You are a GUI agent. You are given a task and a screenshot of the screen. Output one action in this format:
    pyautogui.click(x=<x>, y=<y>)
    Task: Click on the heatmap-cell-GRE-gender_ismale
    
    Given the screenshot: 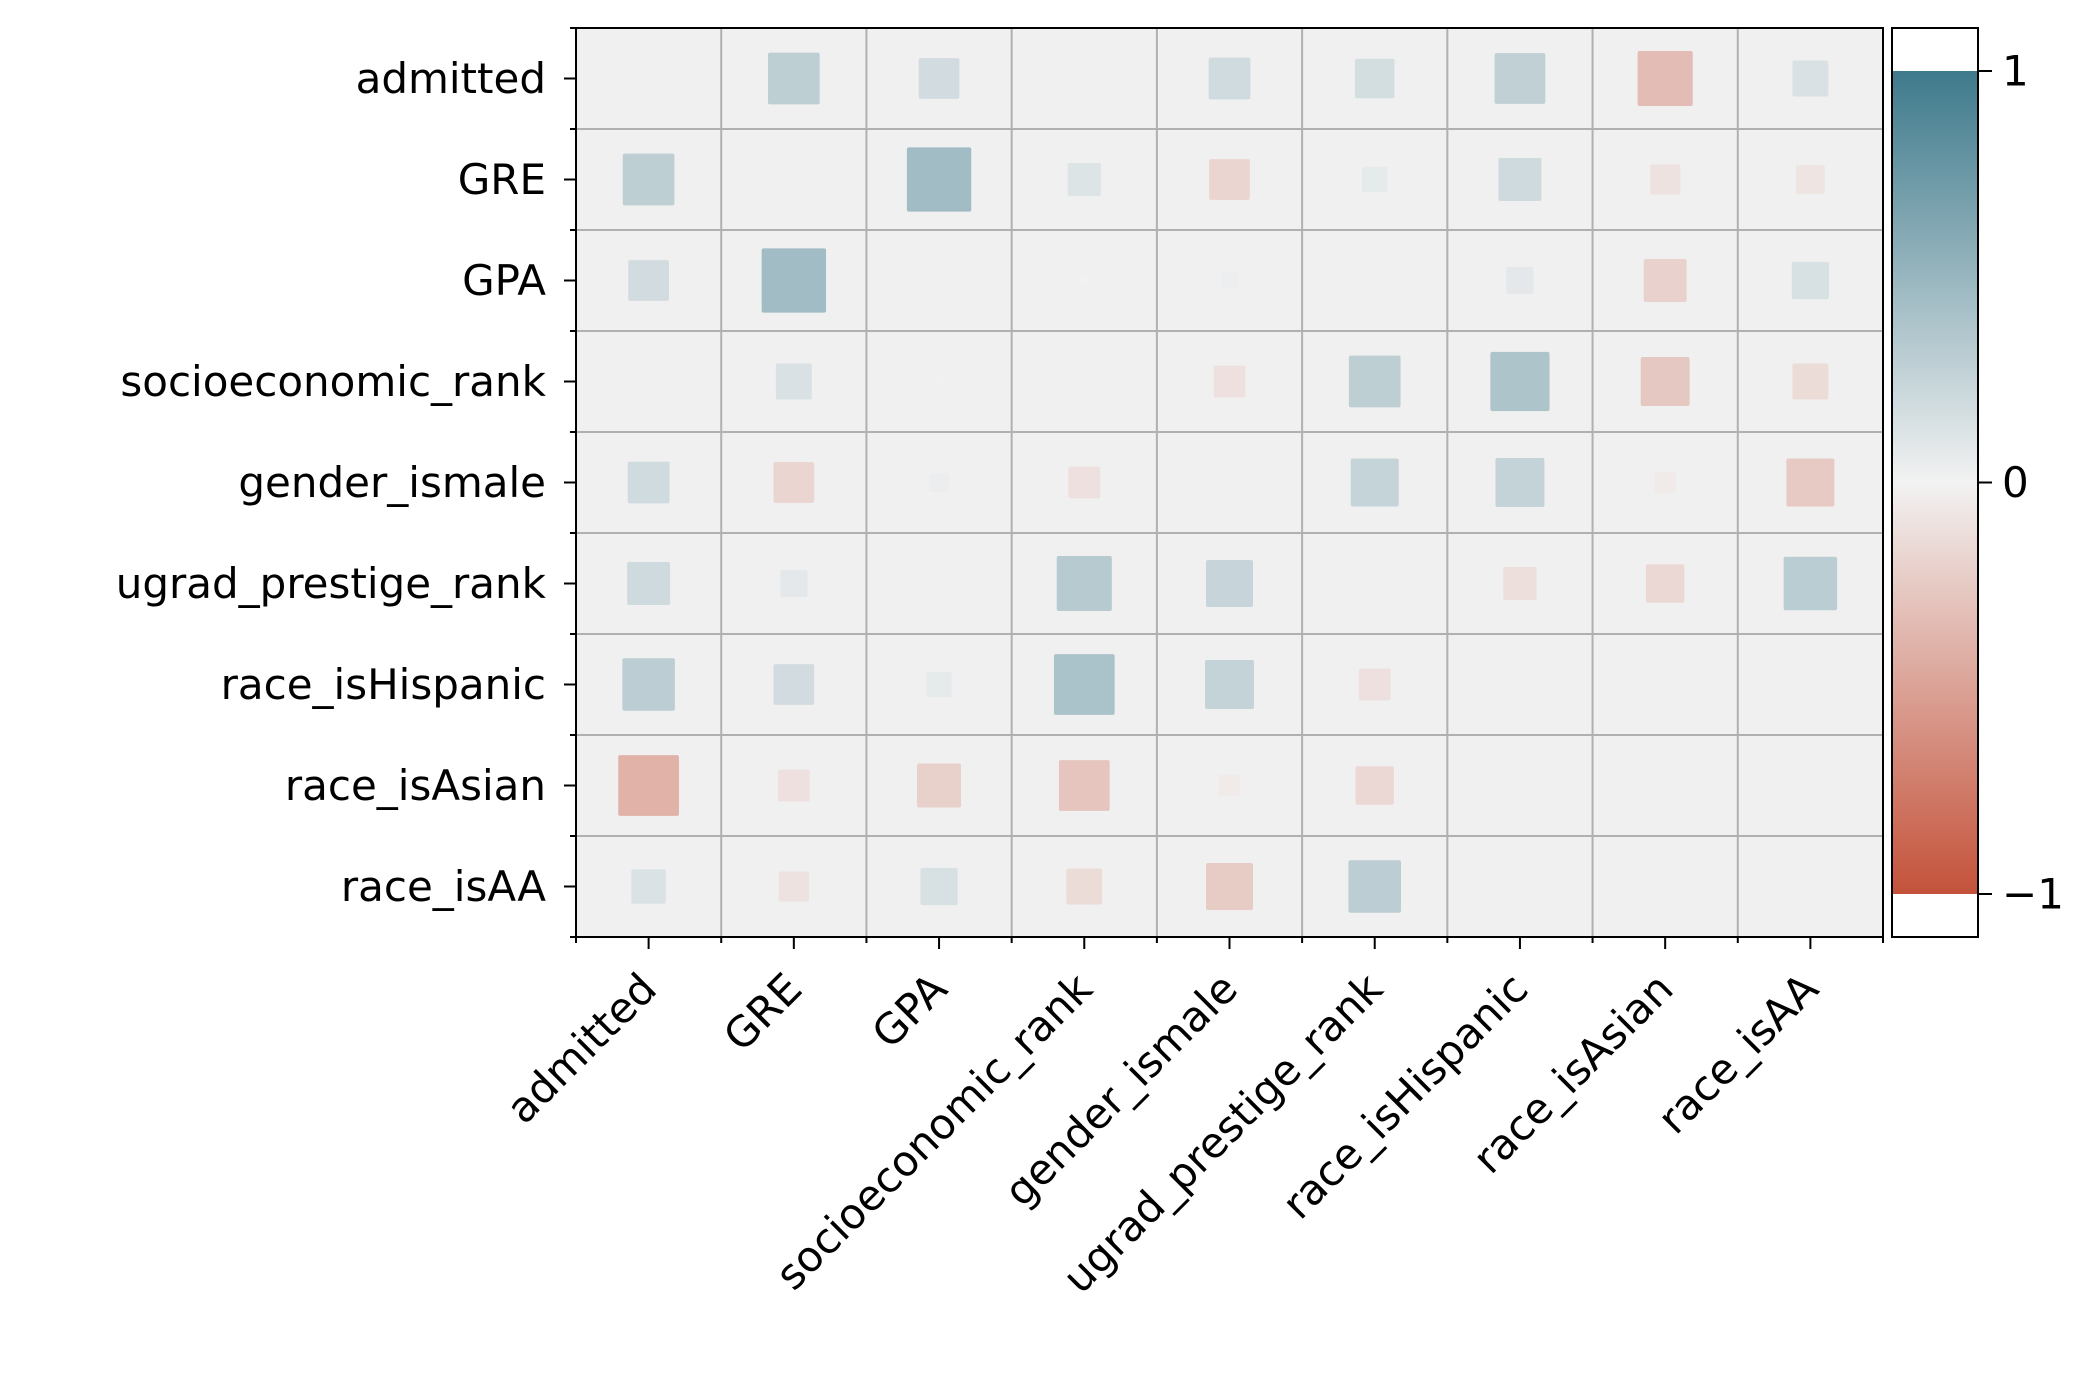 What is the action you would take?
    pyautogui.click(x=1229, y=179)
    